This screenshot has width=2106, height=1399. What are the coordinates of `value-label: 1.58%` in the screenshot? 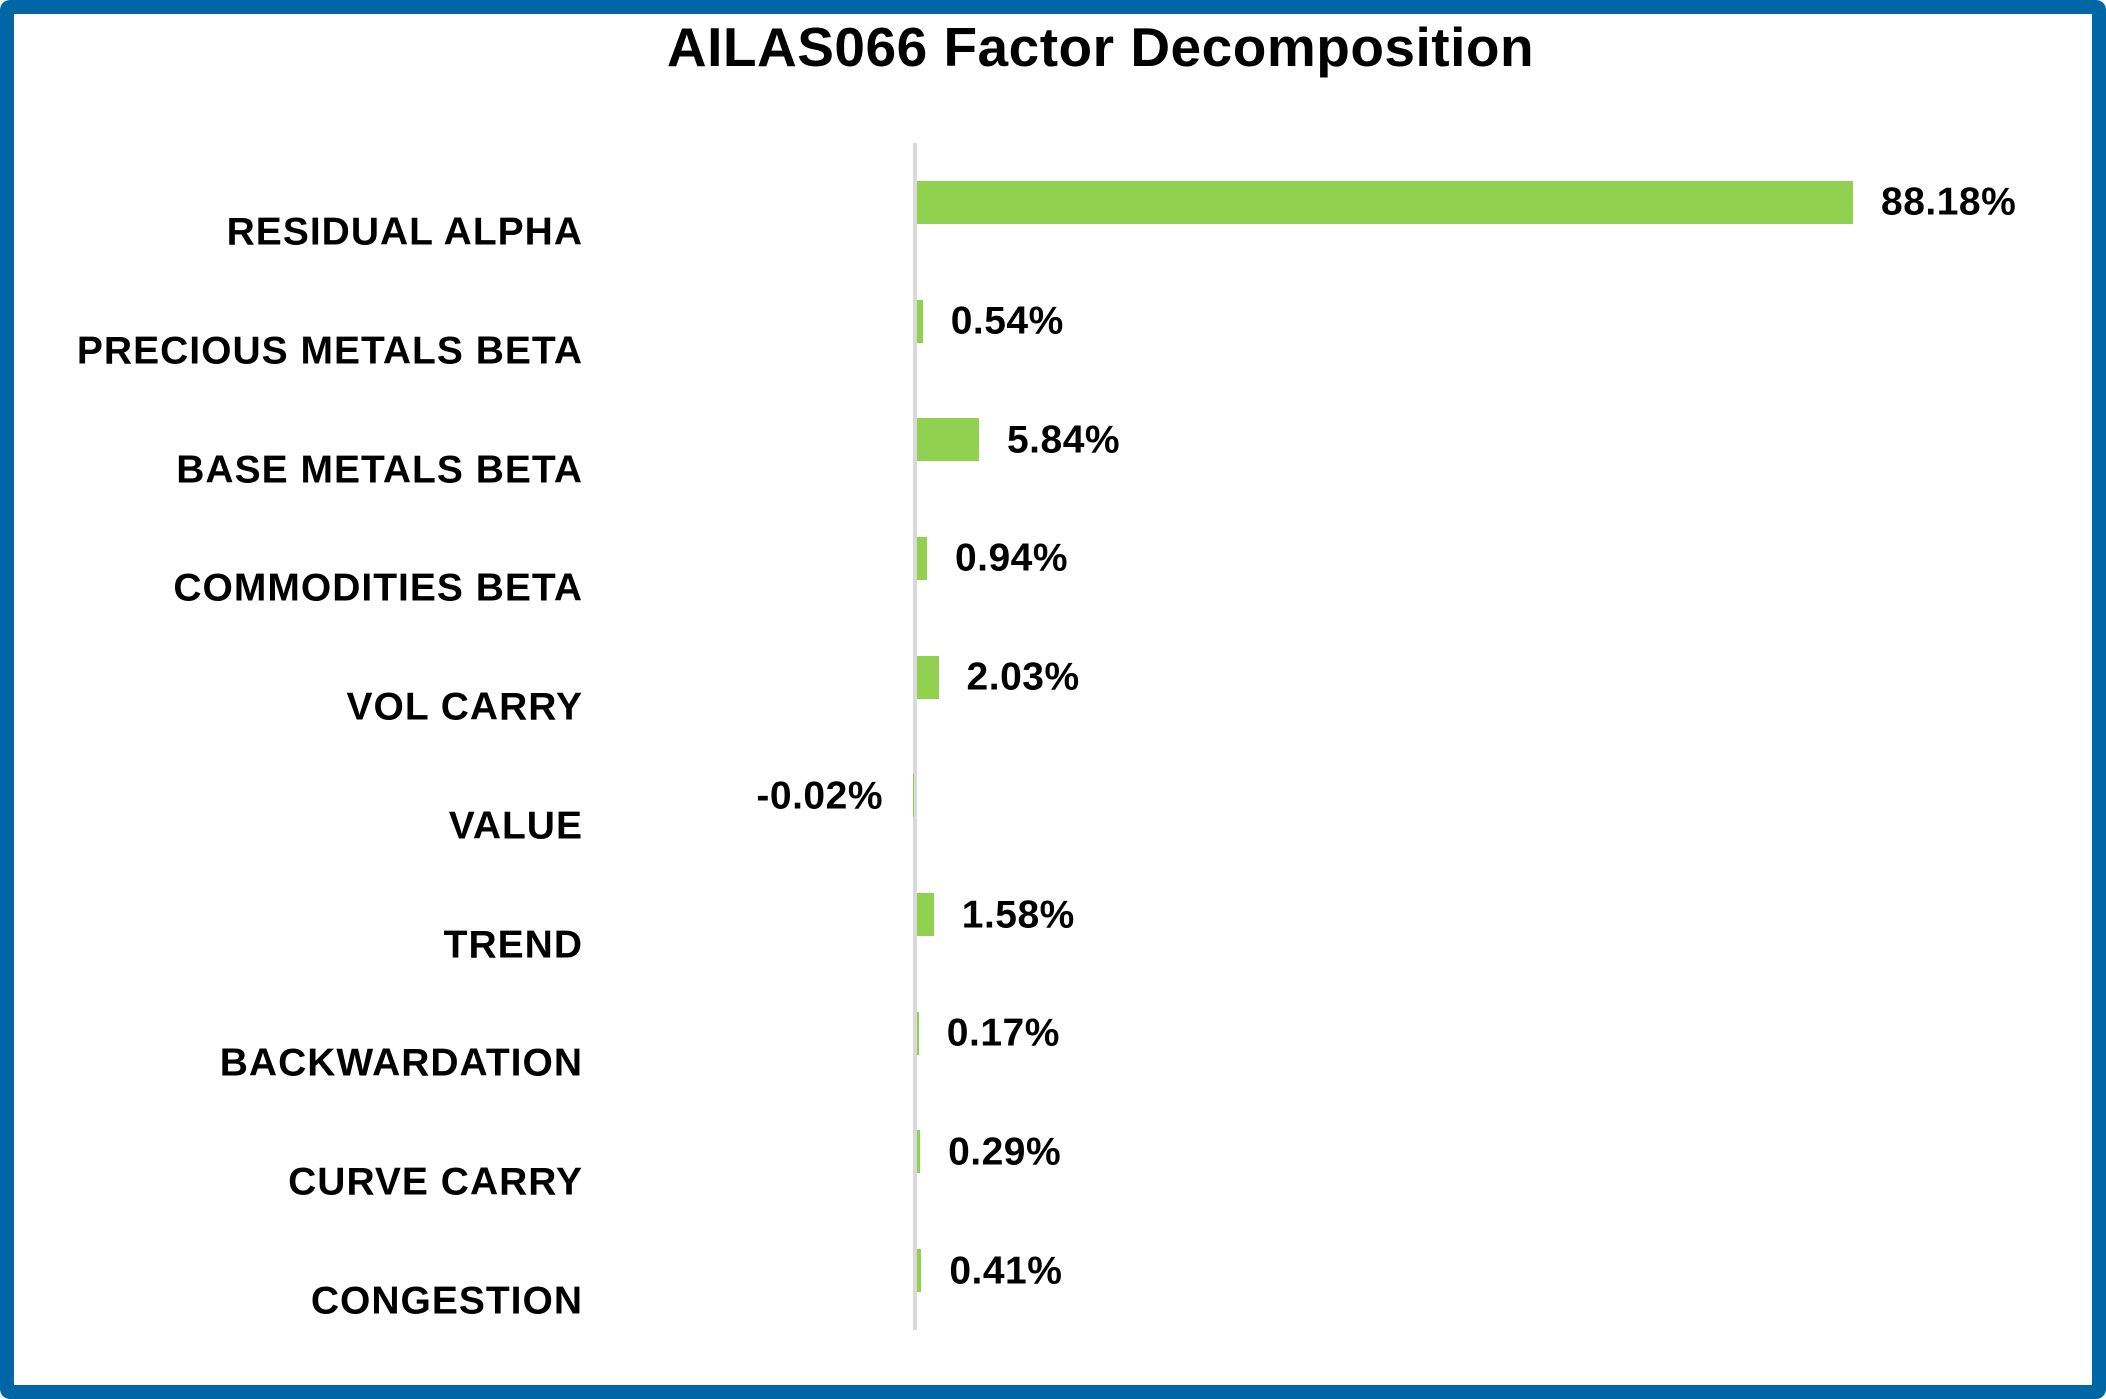 It's located at (1018, 915).